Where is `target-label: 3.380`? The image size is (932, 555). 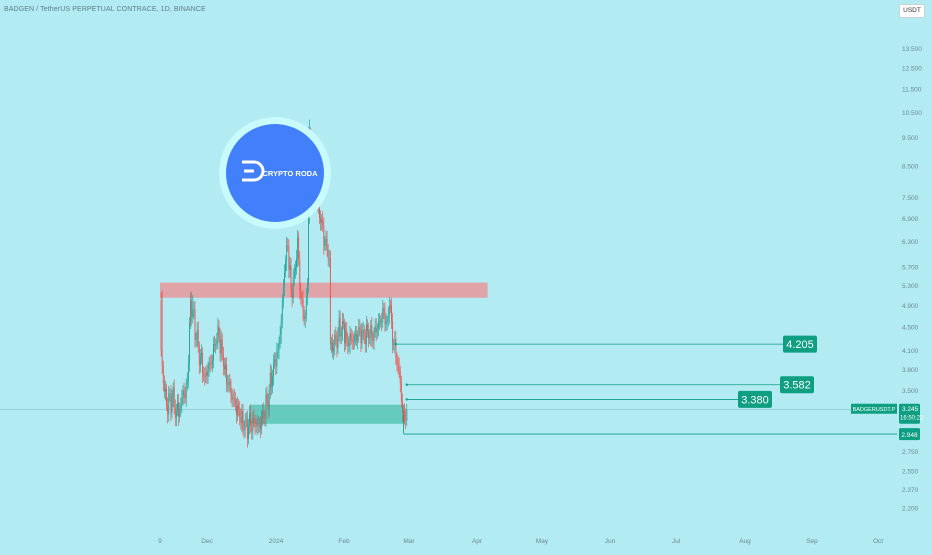
target-label: 3.380 is located at coordinates (755, 400).